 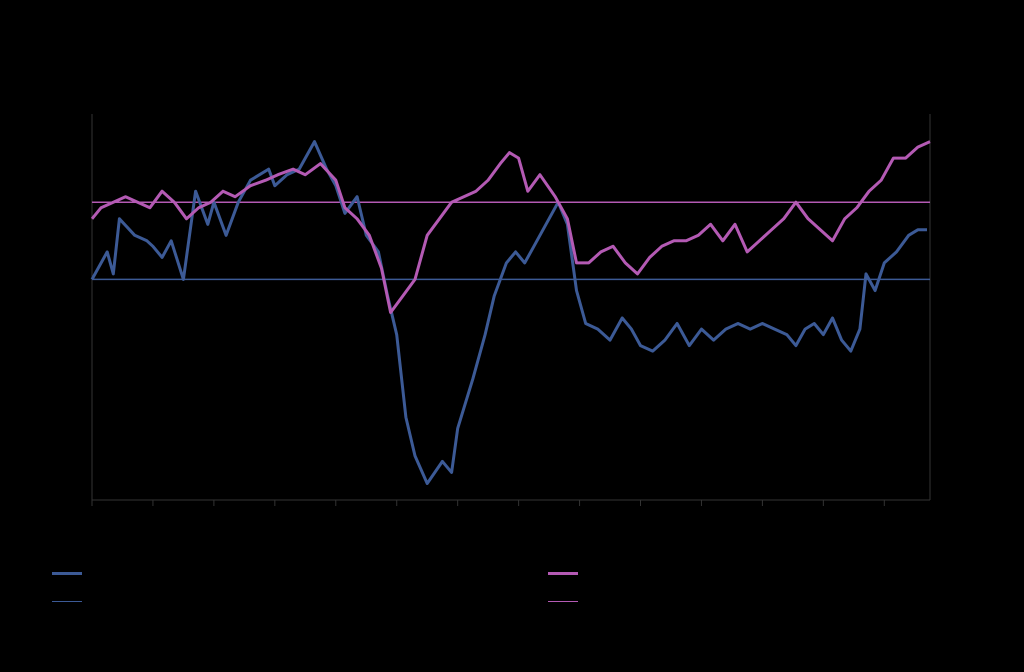 I want to click on x-tick-label-5: 09, so click(x=427, y=528).